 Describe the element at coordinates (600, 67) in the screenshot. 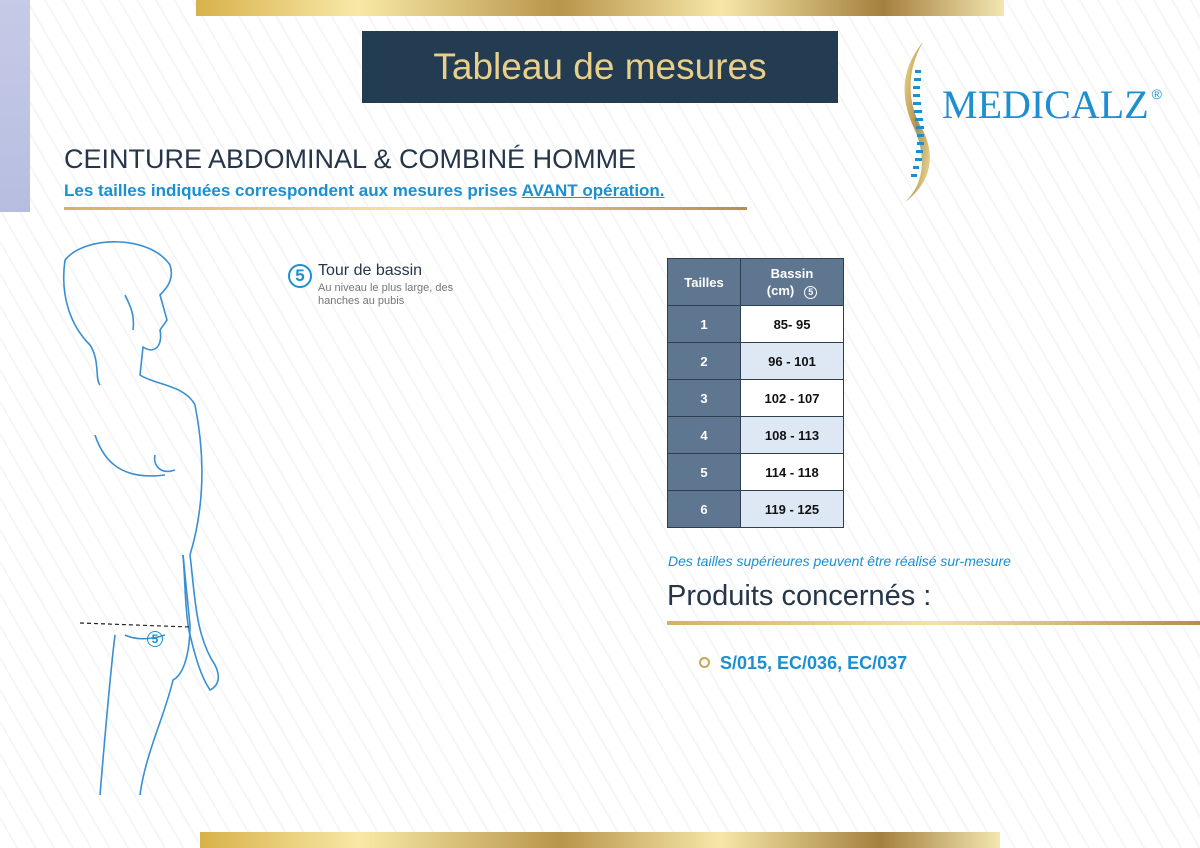

I see `page-title: Tableau de mesures` at that location.